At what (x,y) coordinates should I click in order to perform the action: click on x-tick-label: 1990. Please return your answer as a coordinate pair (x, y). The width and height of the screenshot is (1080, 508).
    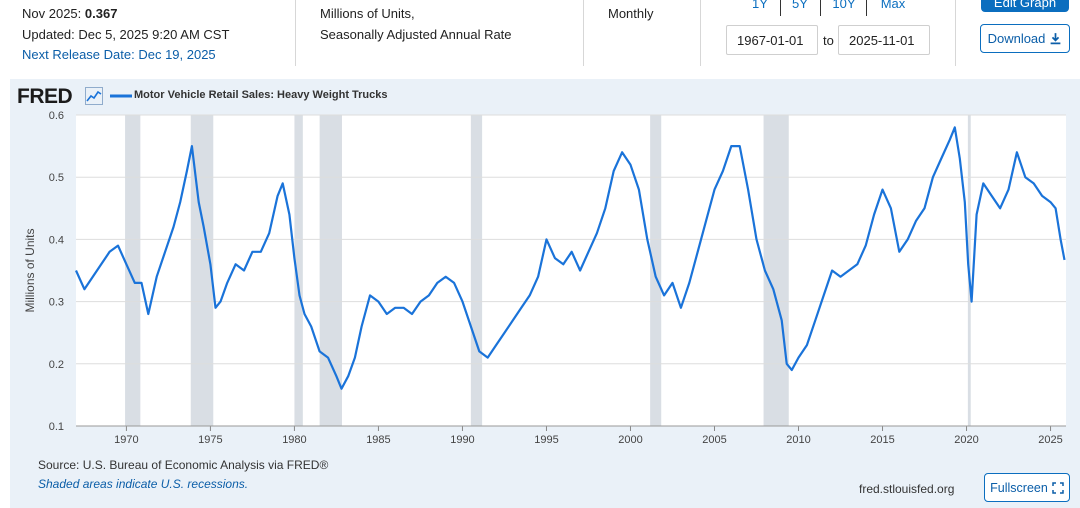
    Looking at the image, I should click on (462, 440).